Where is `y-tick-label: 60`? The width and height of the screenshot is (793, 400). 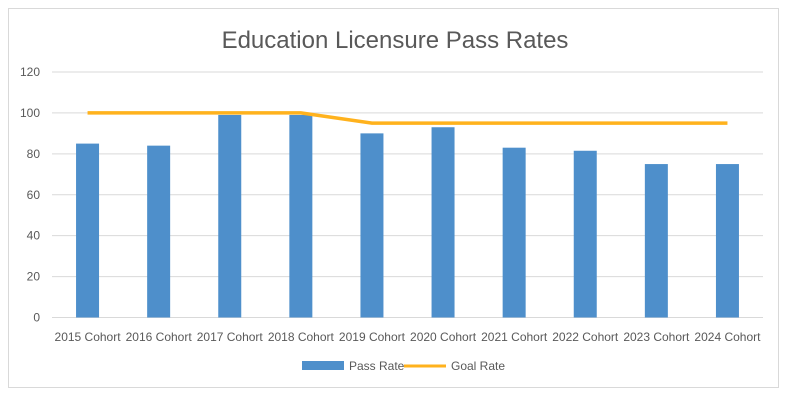 y-tick-label: 60 is located at coordinates (34, 195).